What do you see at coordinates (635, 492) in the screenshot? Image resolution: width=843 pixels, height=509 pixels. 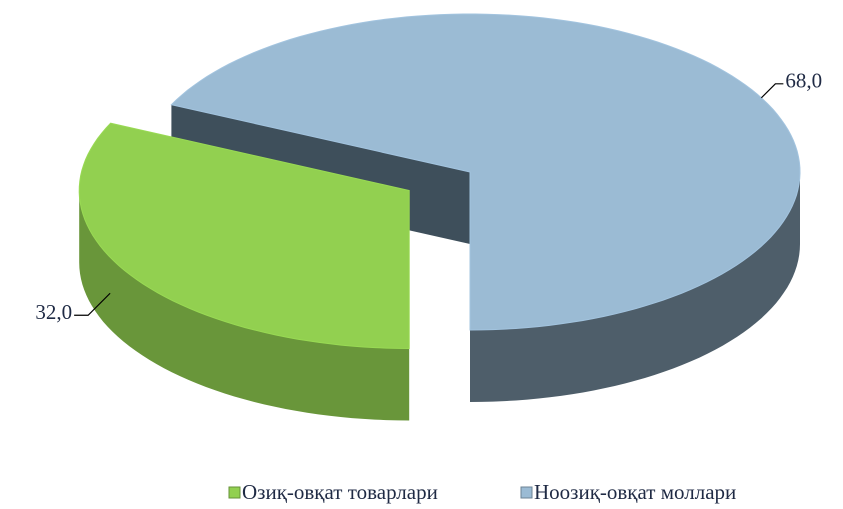 I see `legend-label: Ноозиқ-овқат моллари` at bounding box center [635, 492].